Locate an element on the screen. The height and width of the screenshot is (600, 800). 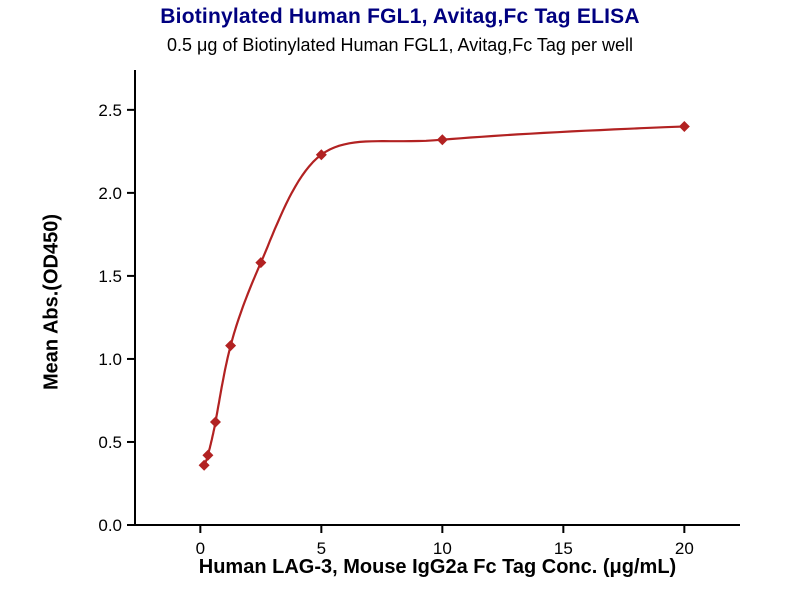
y-tick-label: 0.0 is located at coordinates (110, 525).